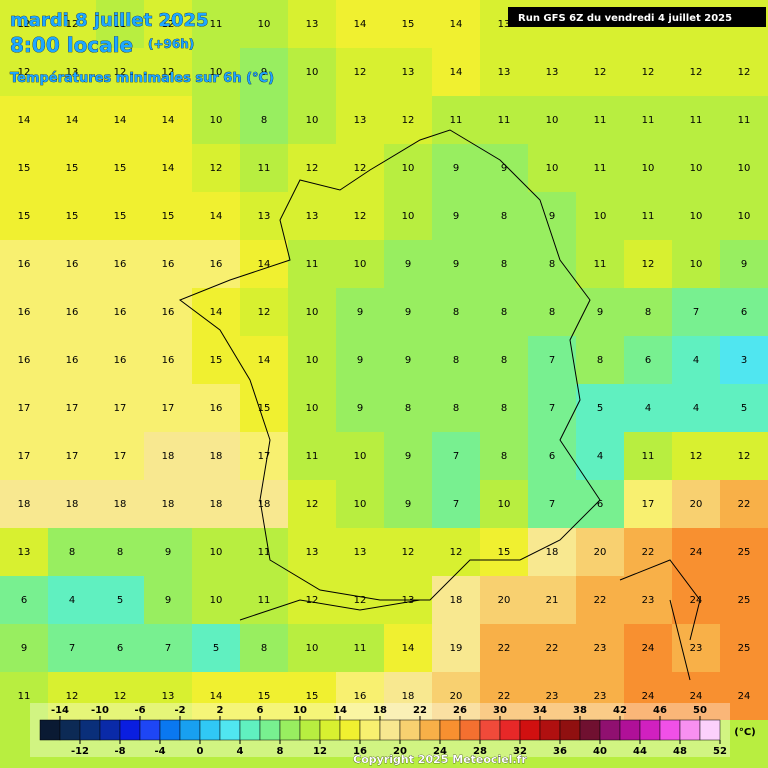 This screenshot has height=768, width=768. Describe the element at coordinates (744, 600) in the screenshot. I see `temp-value: 25` at that location.